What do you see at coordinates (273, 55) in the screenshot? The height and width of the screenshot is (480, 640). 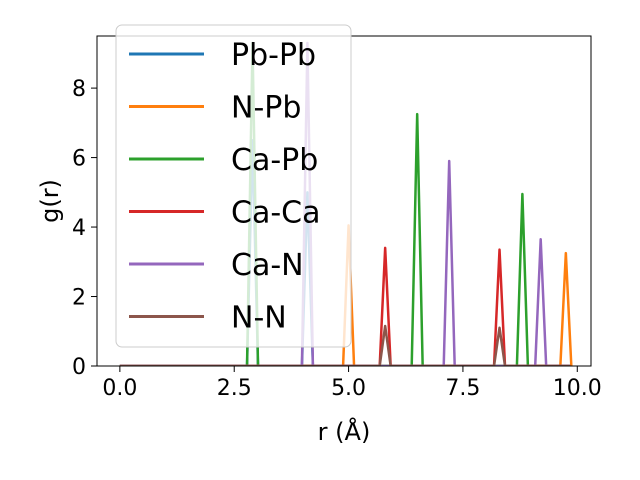 I see `legend-label-pb-pb: Pb-Pb` at bounding box center [273, 55].